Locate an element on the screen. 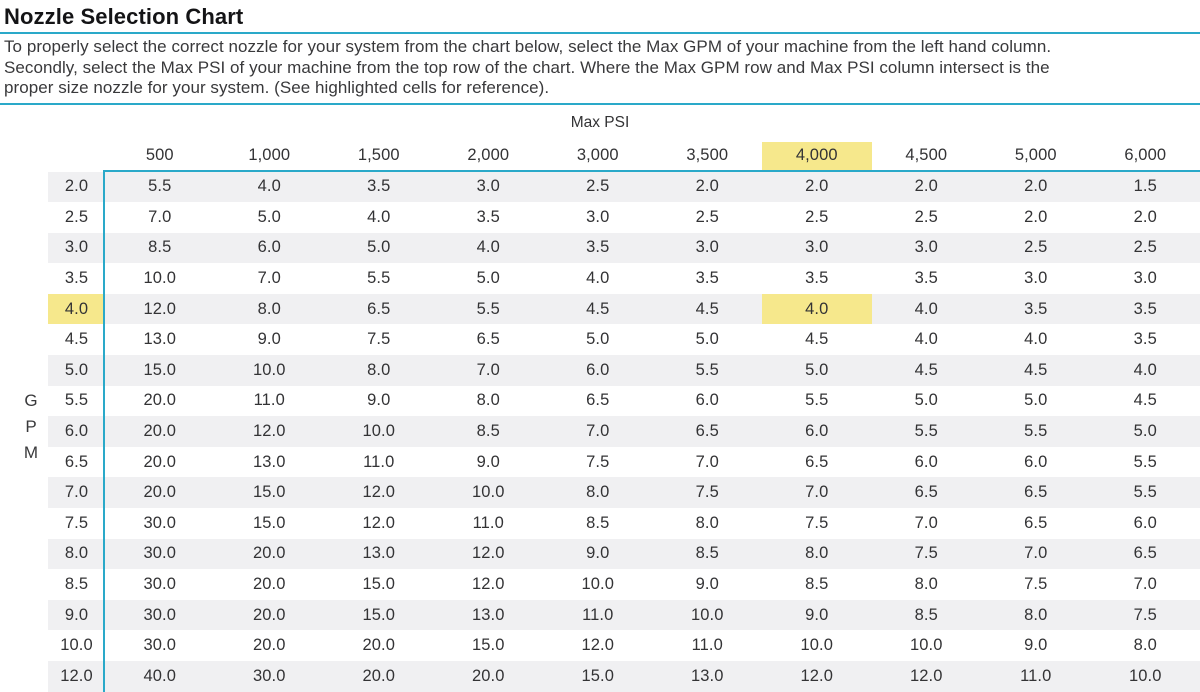  table-row-gpm-2.5: 2.5 7.0 5.0 4.0 3.5 3.0 2.5 2.5 2.5 2.0 2.0 is located at coordinates (624, 217).